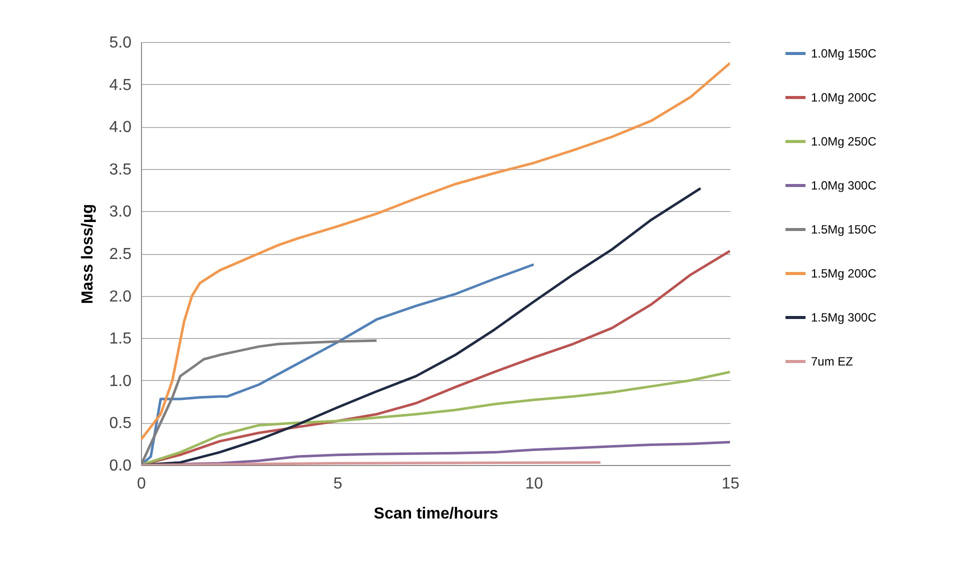 Image resolution: width=962 pixels, height=582 pixels. What do you see at coordinates (844, 53) in the screenshot?
I see `legend-label: 1.0Mg 150C` at bounding box center [844, 53].